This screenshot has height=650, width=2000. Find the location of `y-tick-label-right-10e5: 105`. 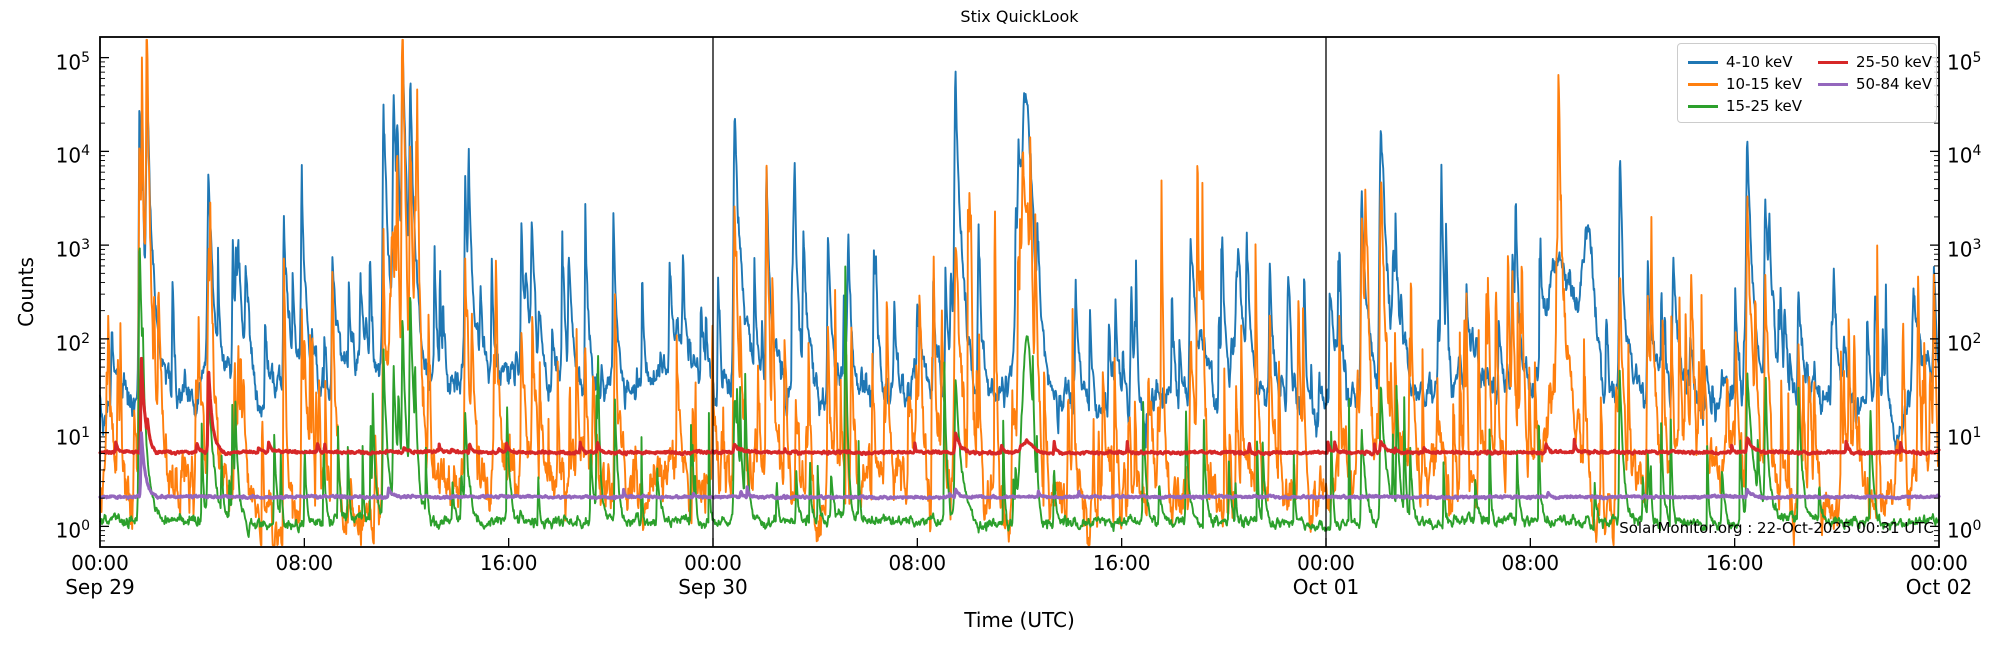

y-tick-label-right-10e5: 105 is located at coordinates (1964, 62).